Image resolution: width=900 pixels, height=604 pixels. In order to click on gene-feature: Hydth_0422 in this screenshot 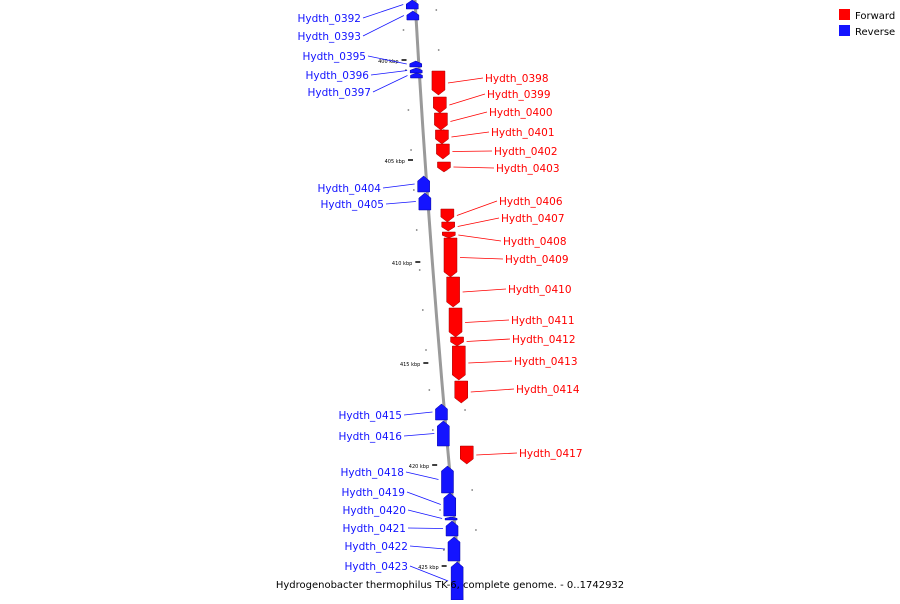, I will do `click(402, 549)`.